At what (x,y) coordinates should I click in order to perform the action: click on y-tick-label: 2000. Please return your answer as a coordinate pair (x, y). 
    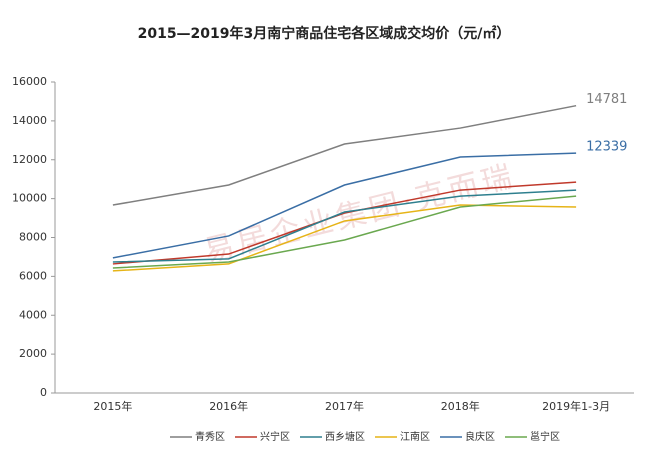
    Looking at the image, I should click on (33, 353).